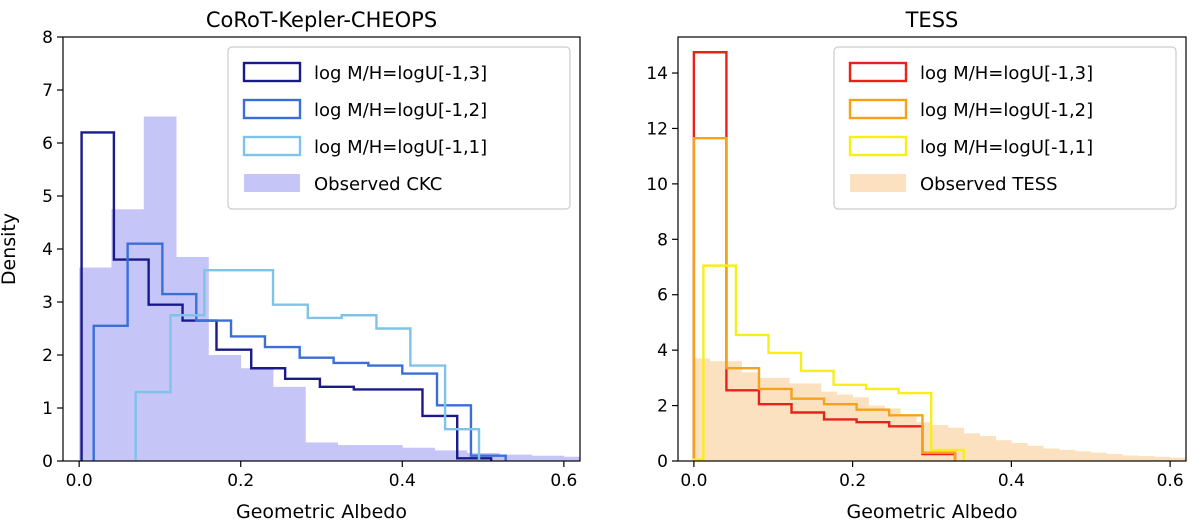 This screenshot has height=525, width=1200. What do you see at coordinates (657, 185) in the screenshot?
I see `y-tick-label: 10` at bounding box center [657, 185].